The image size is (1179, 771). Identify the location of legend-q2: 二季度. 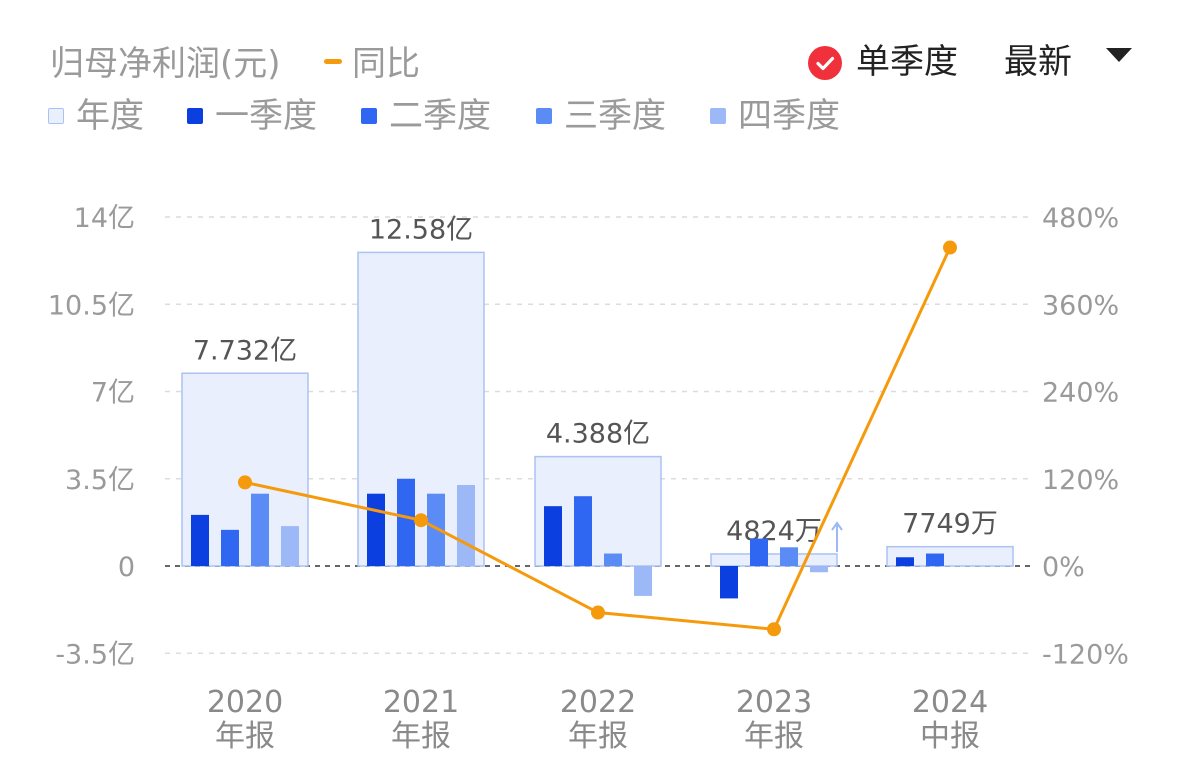
(426, 116).